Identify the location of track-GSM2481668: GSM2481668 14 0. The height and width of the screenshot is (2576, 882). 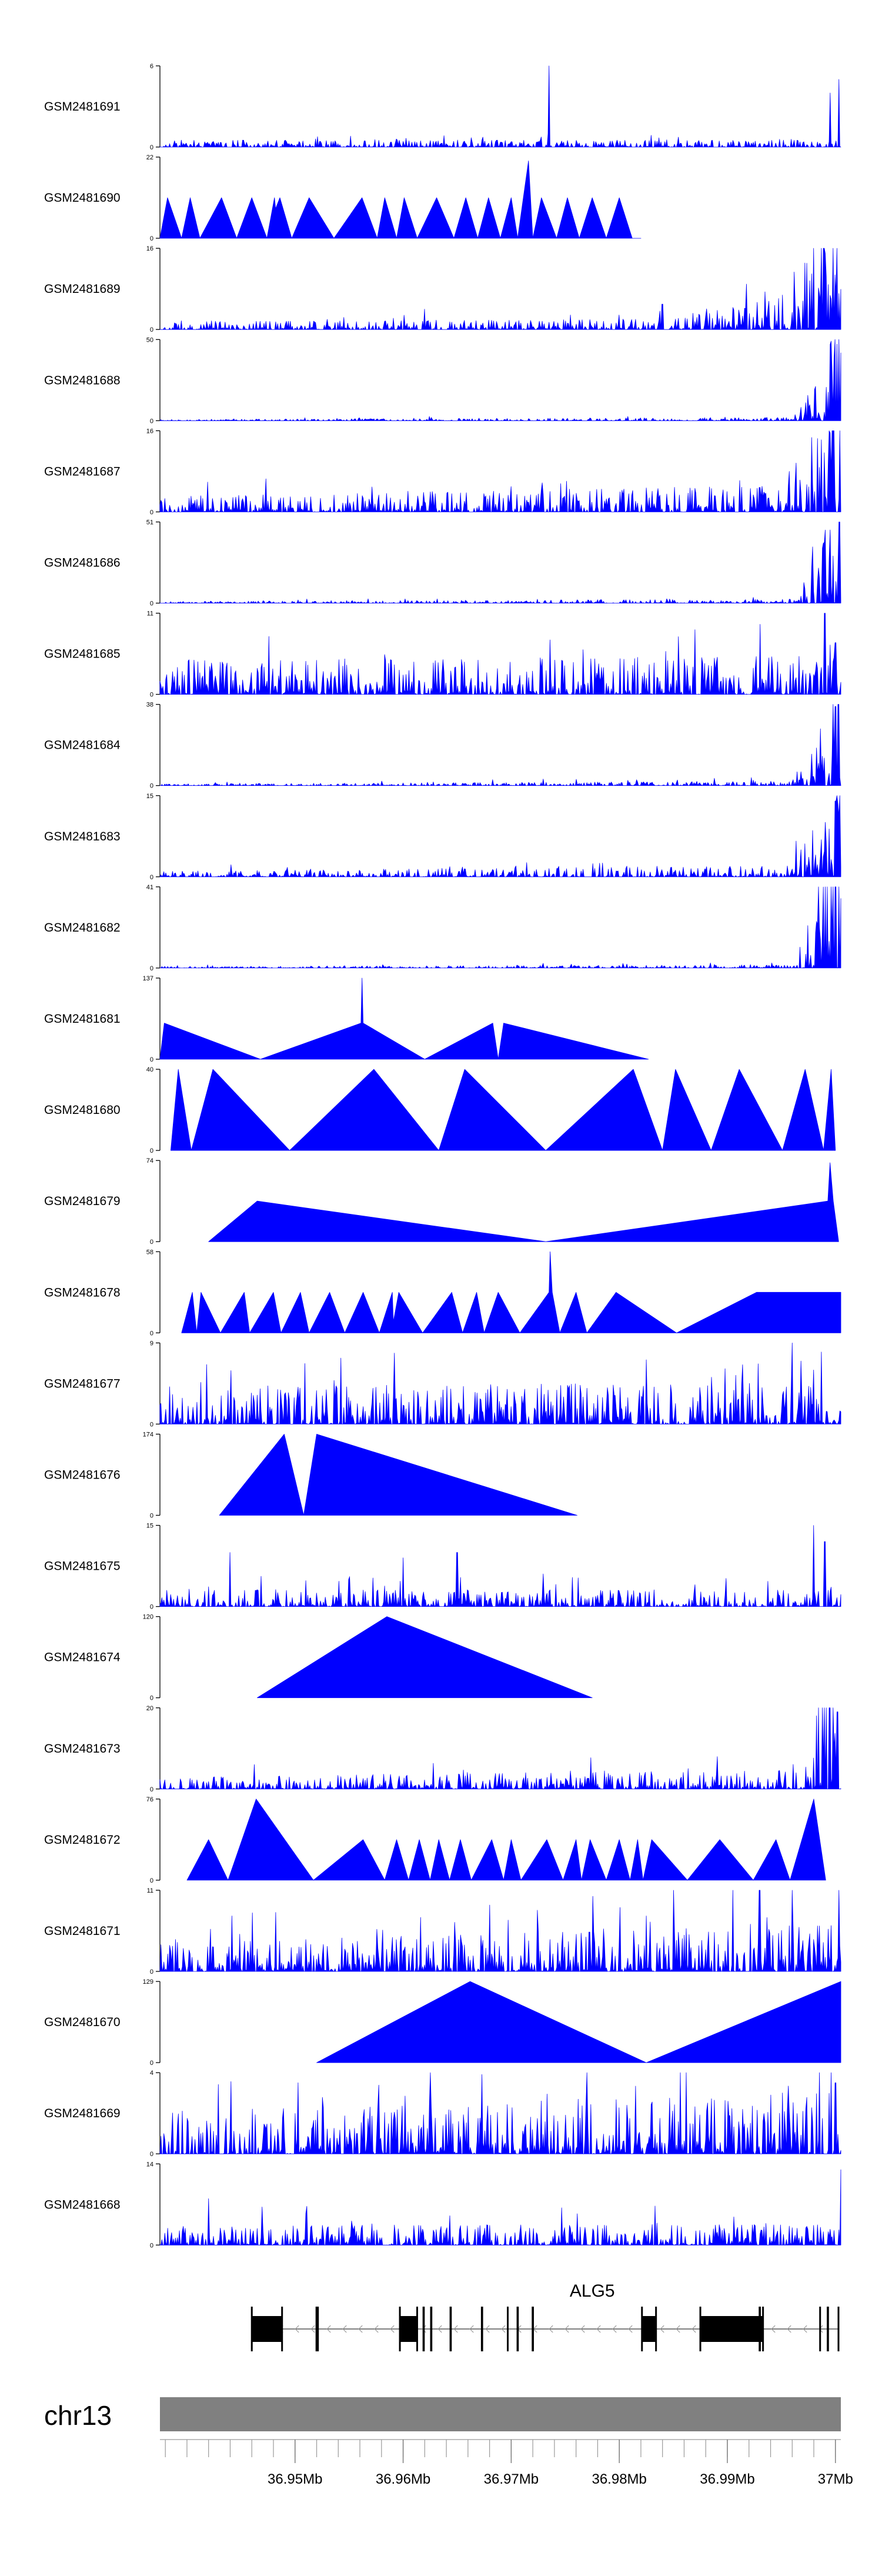
(442, 2205).